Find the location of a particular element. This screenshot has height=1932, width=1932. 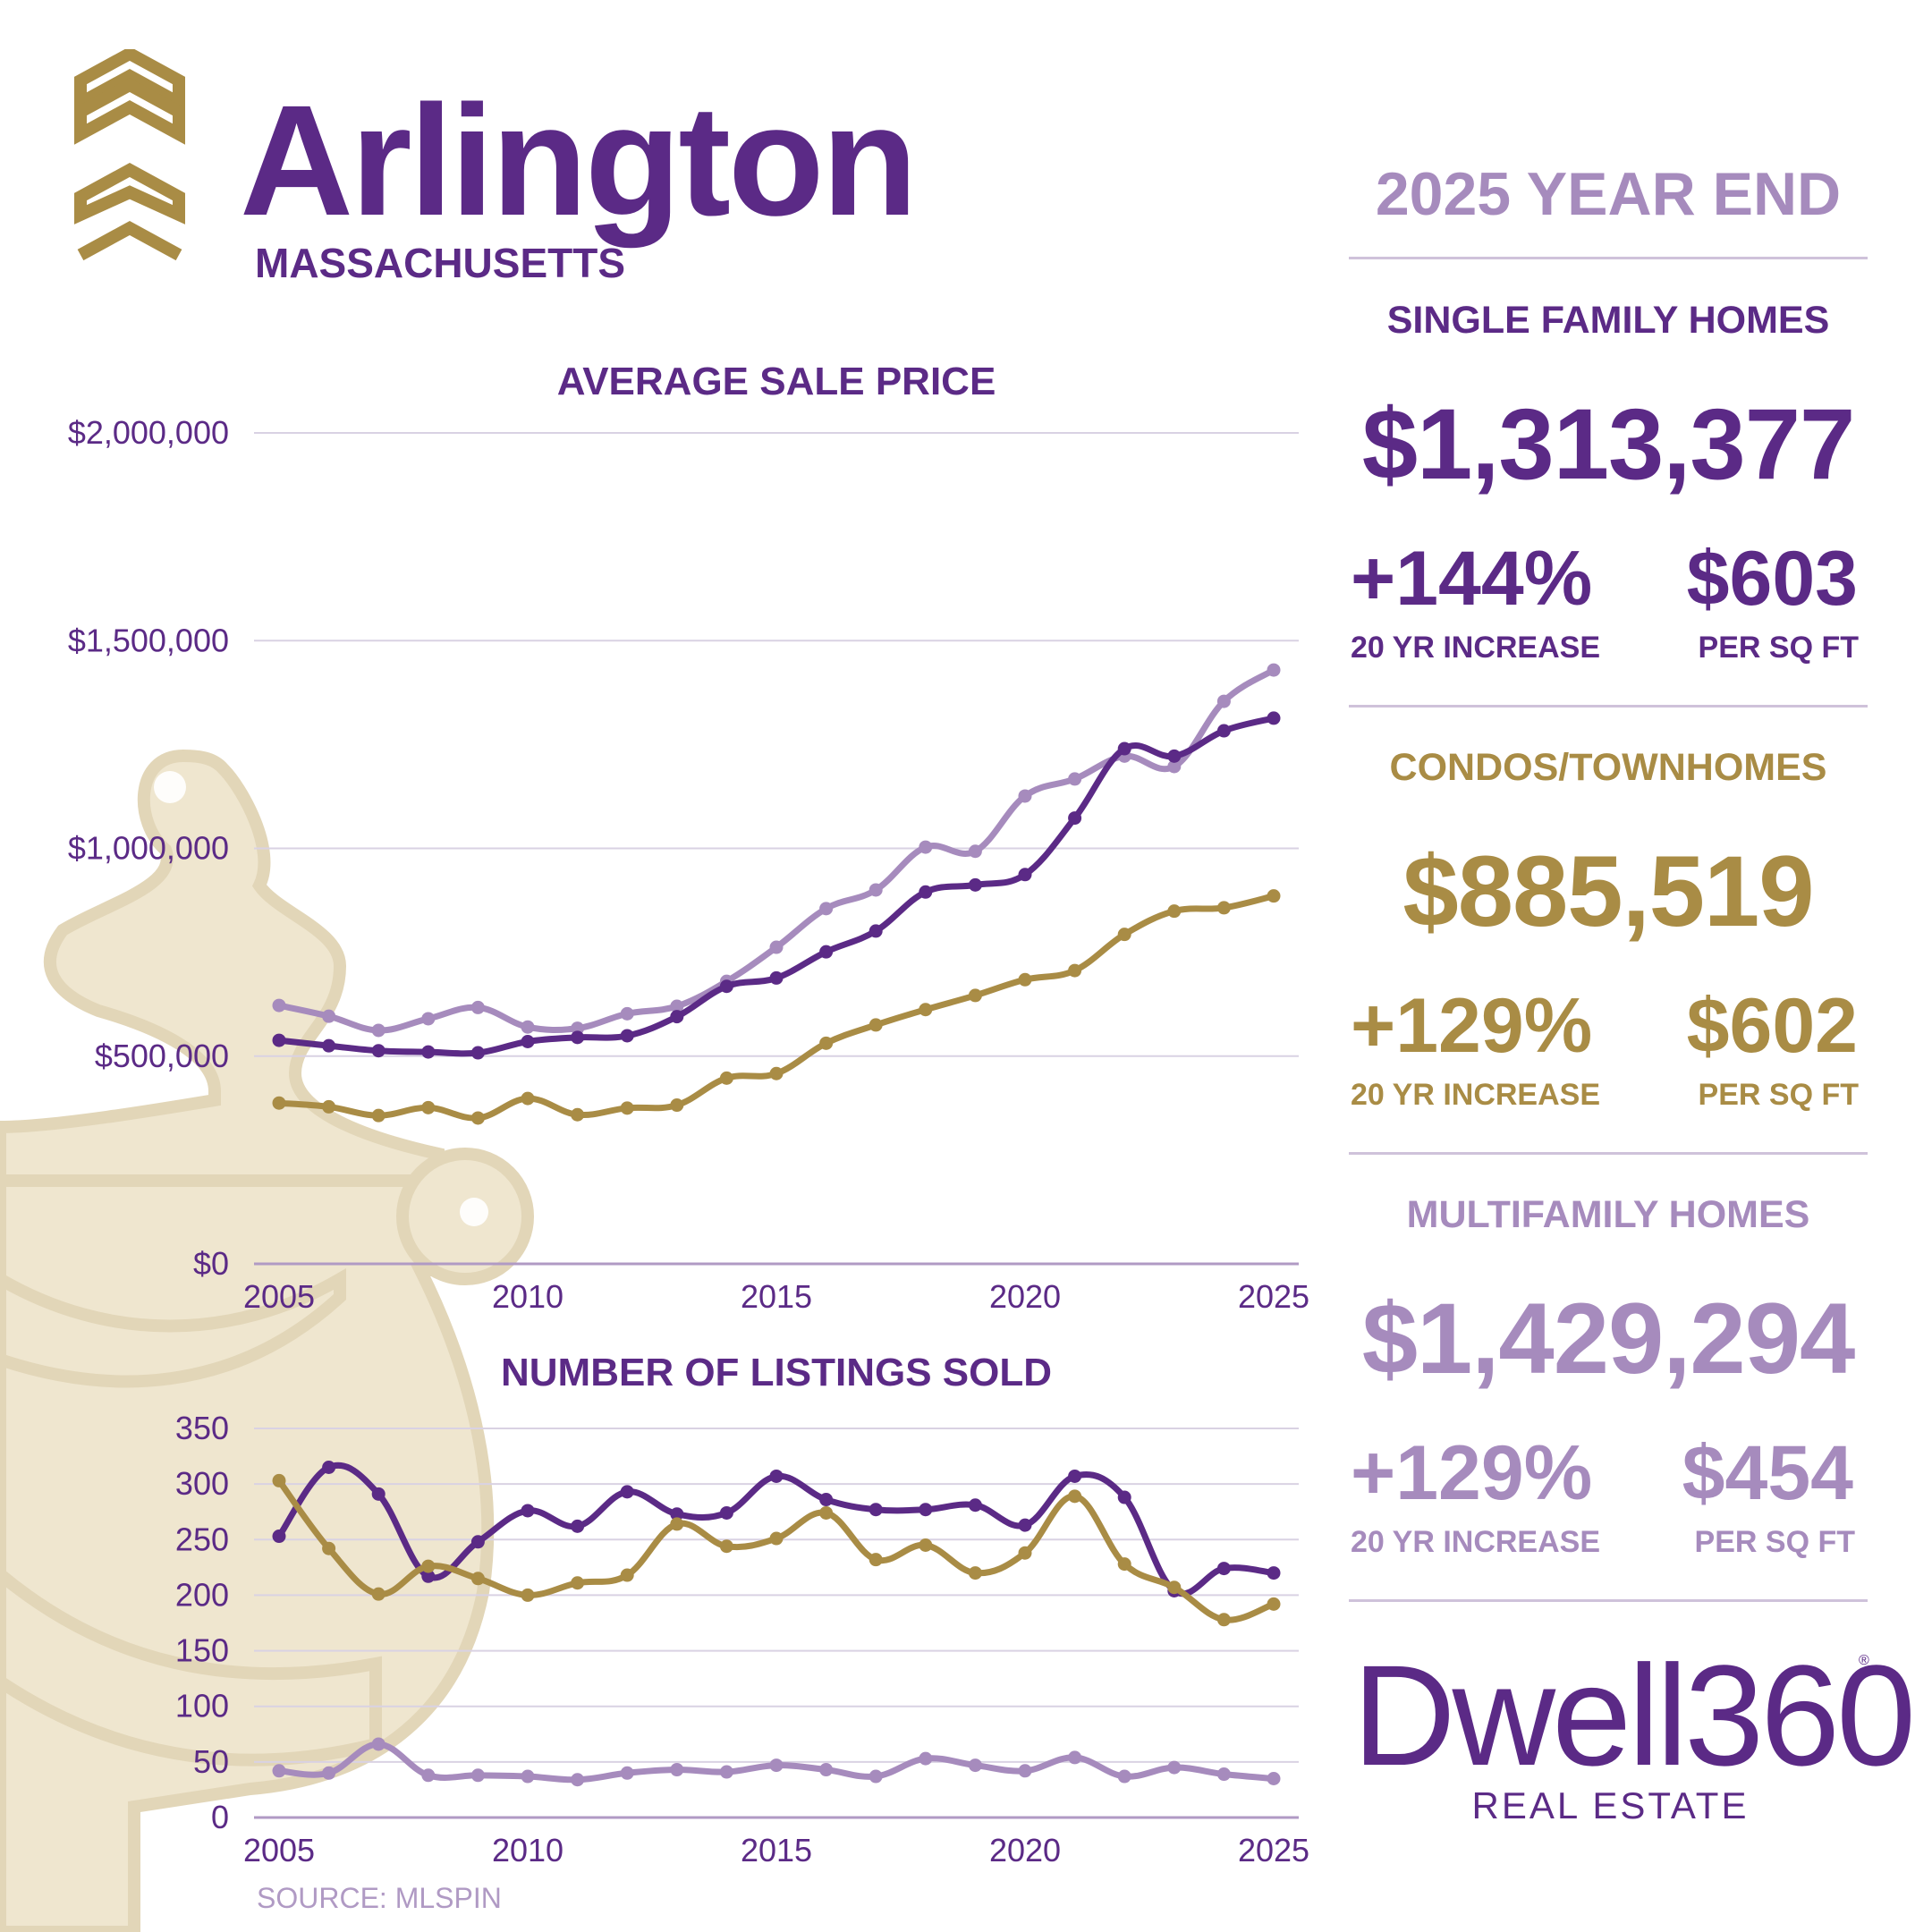

multifamily-per-sqft: $454 is located at coordinates (1767, 1473).